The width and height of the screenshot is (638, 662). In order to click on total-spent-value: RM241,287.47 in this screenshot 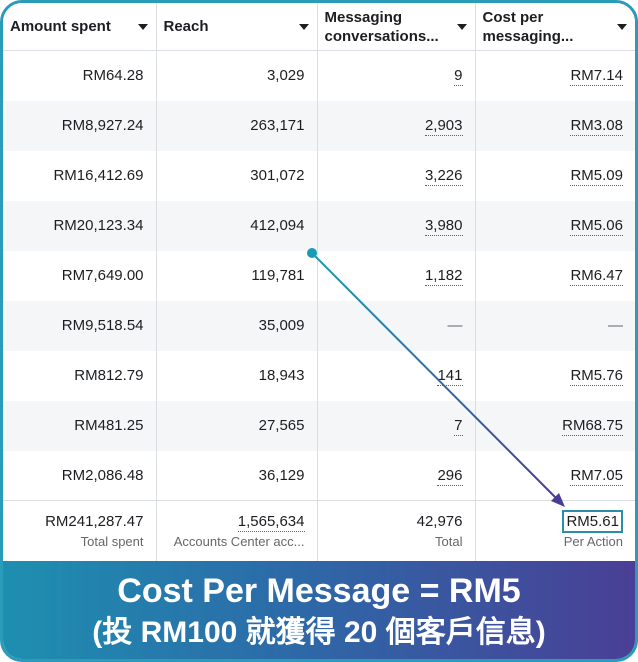, I will do `click(94, 521)`.